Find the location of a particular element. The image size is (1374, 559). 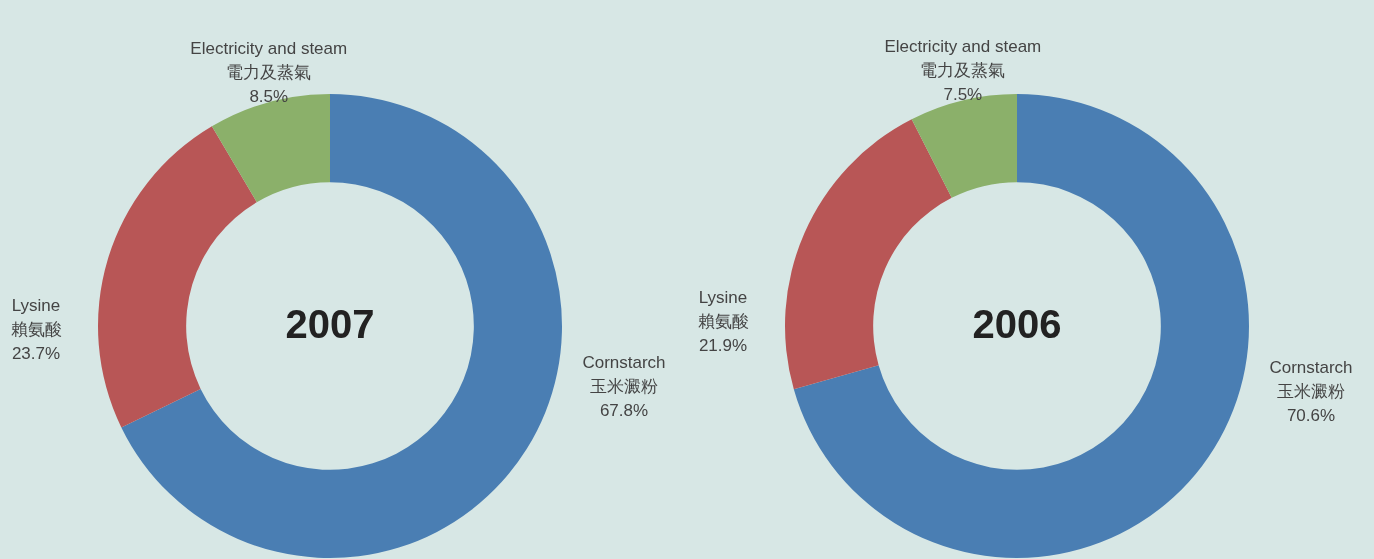

text: 2006 is located at coordinates (1017, 324).